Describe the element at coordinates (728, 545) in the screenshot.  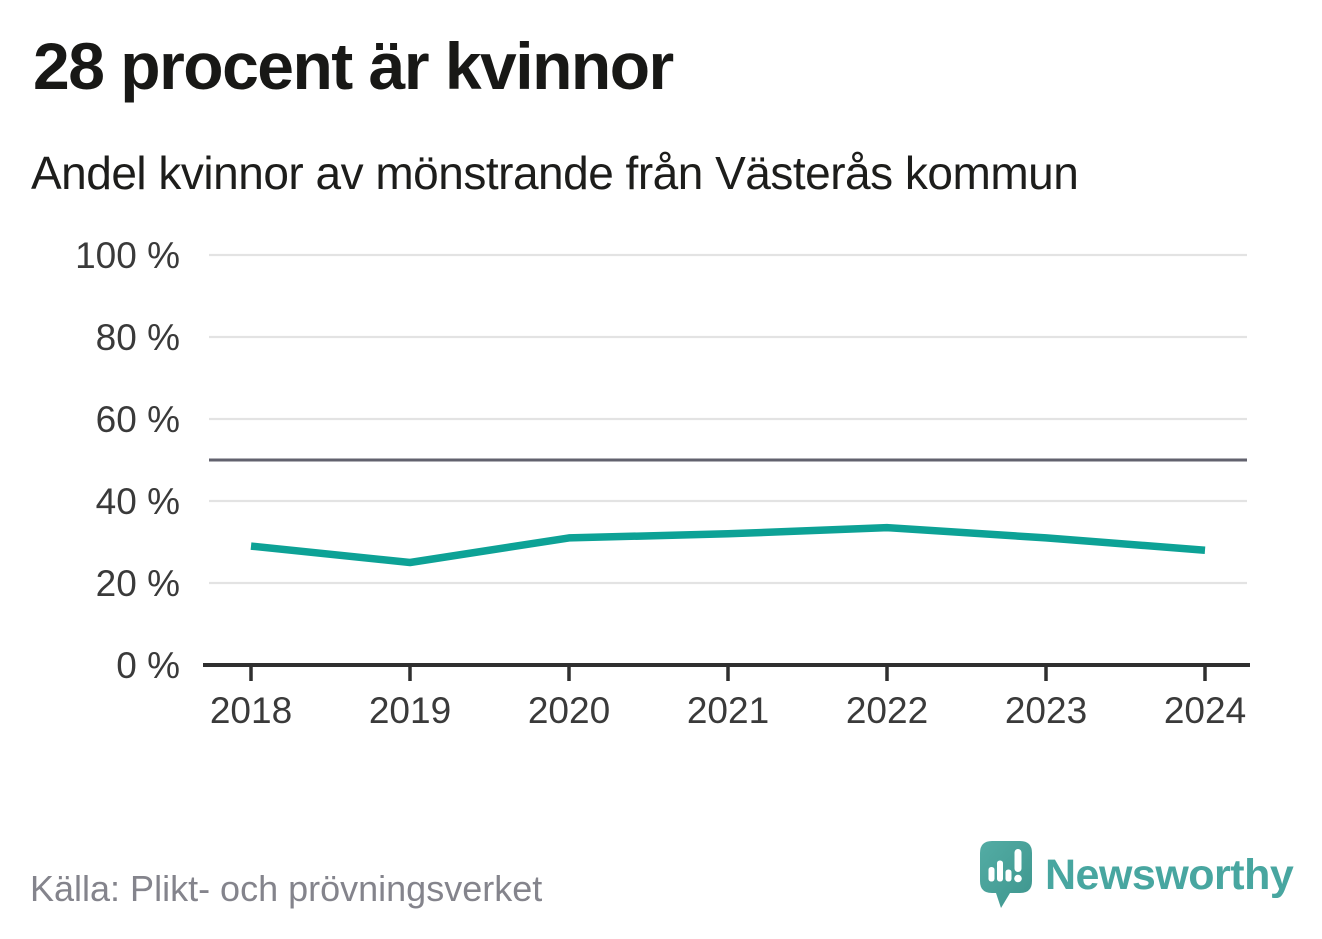
I see `series-line` at that location.